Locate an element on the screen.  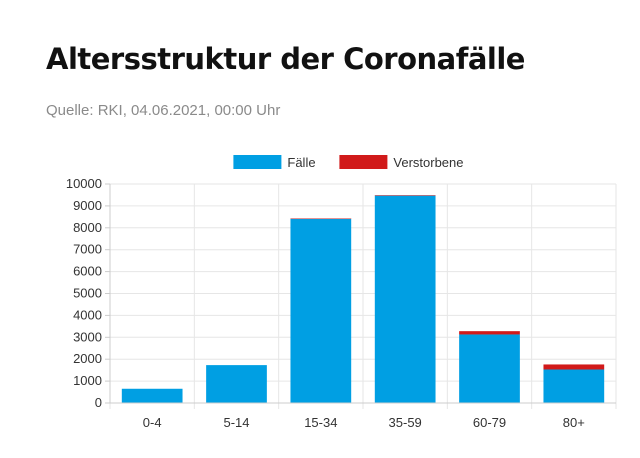
y-tick-label: 10000 is located at coordinates (84, 183).